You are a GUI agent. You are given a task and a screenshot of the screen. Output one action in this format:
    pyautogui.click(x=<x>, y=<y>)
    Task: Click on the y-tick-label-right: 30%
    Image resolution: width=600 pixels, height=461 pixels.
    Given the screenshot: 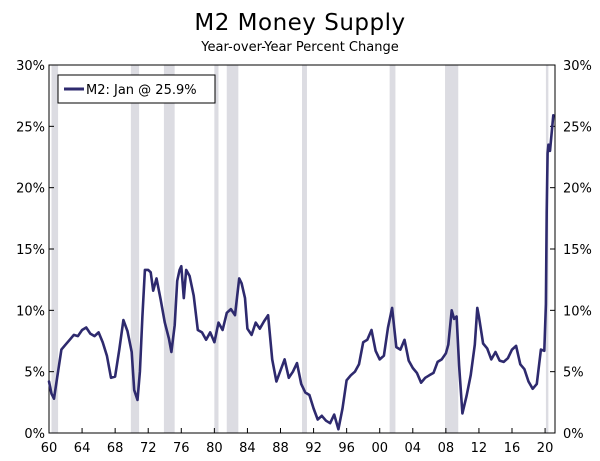 What is the action you would take?
    pyautogui.click(x=577, y=66)
    